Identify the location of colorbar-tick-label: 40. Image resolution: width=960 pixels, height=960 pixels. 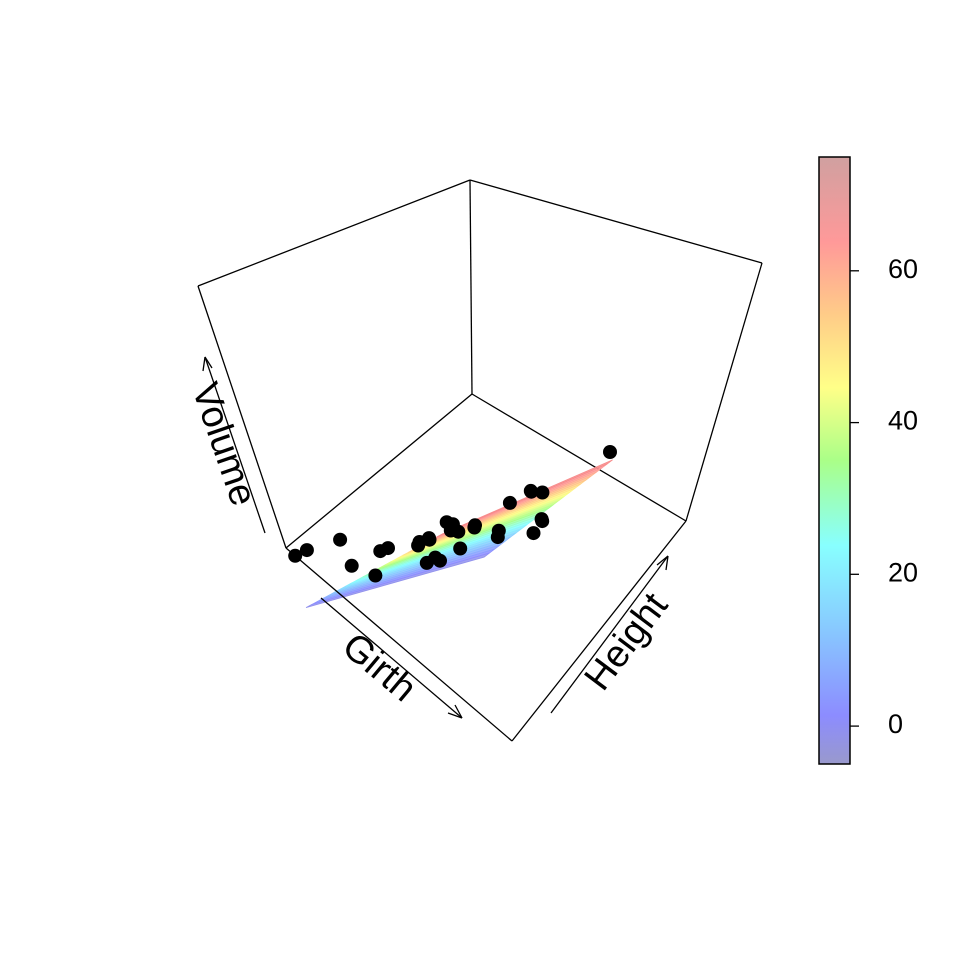
(903, 421).